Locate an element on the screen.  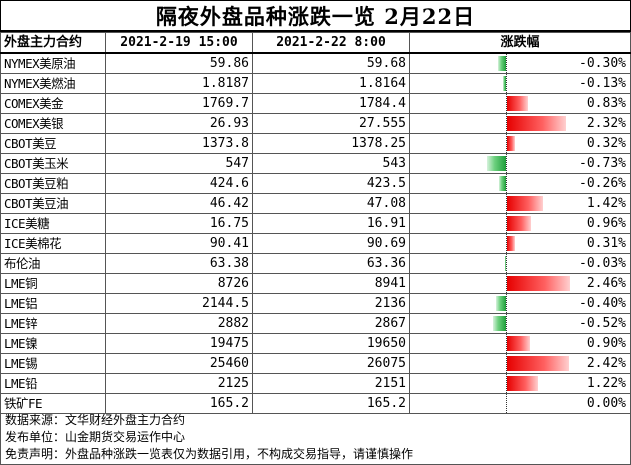
row-change-text: 0.83% is located at coordinates (606, 103).